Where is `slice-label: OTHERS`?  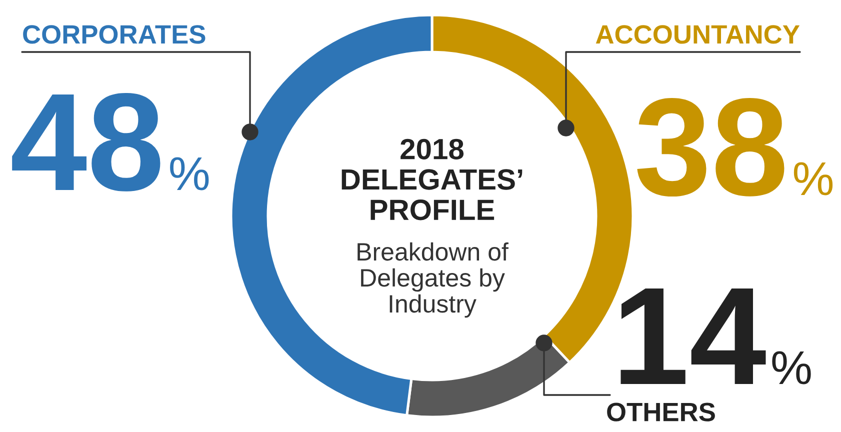
slice-label: OTHERS is located at coordinates (661, 412).